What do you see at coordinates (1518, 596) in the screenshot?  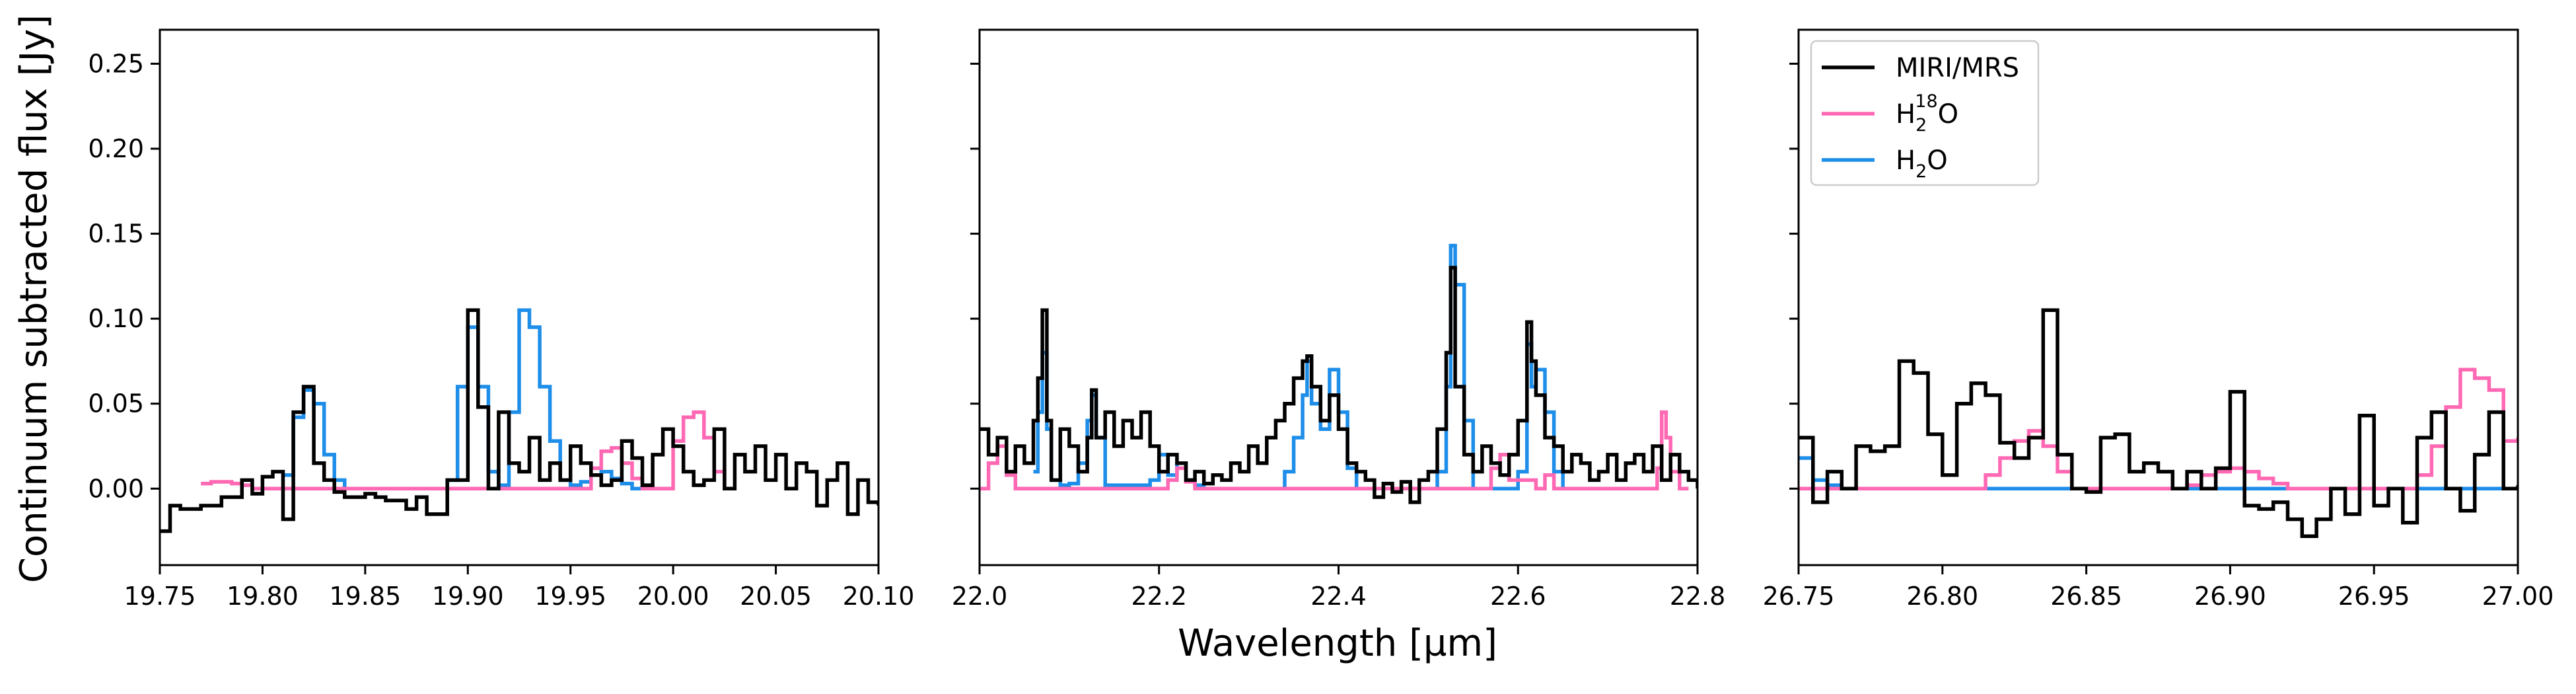 I see `x-tick-label: 22.6` at bounding box center [1518, 596].